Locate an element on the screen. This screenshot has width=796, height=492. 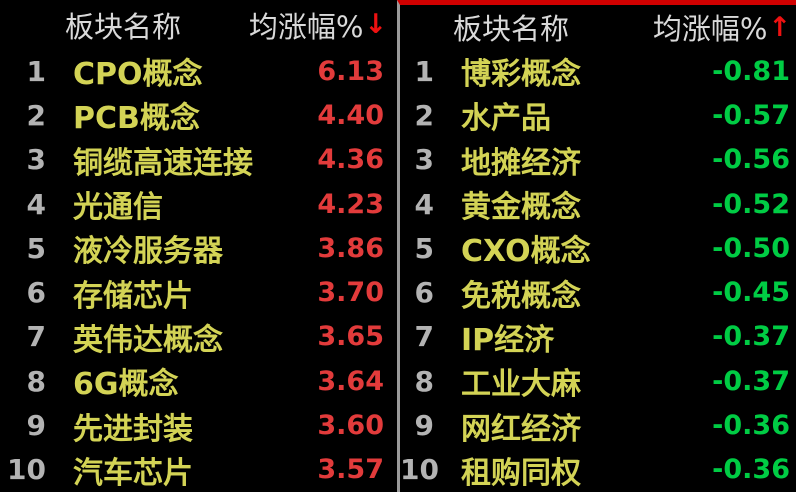
sector-name: 网红经济 is located at coordinates (521, 429).